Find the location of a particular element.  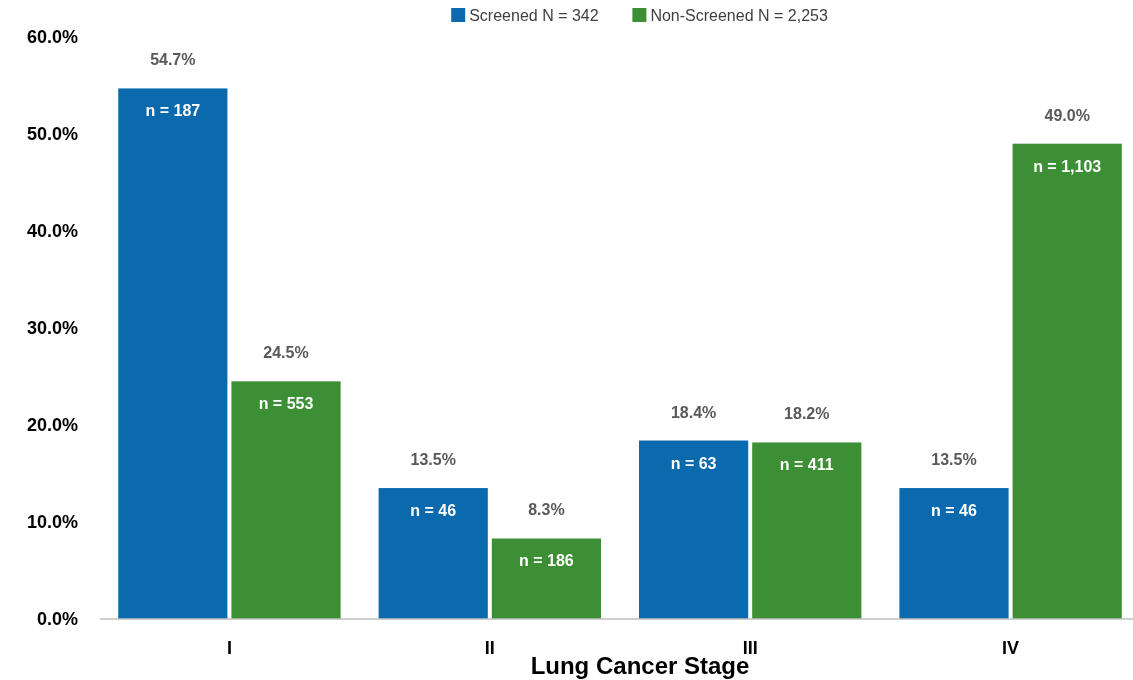

data-label: 18.2% is located at coordinates (807, 414).